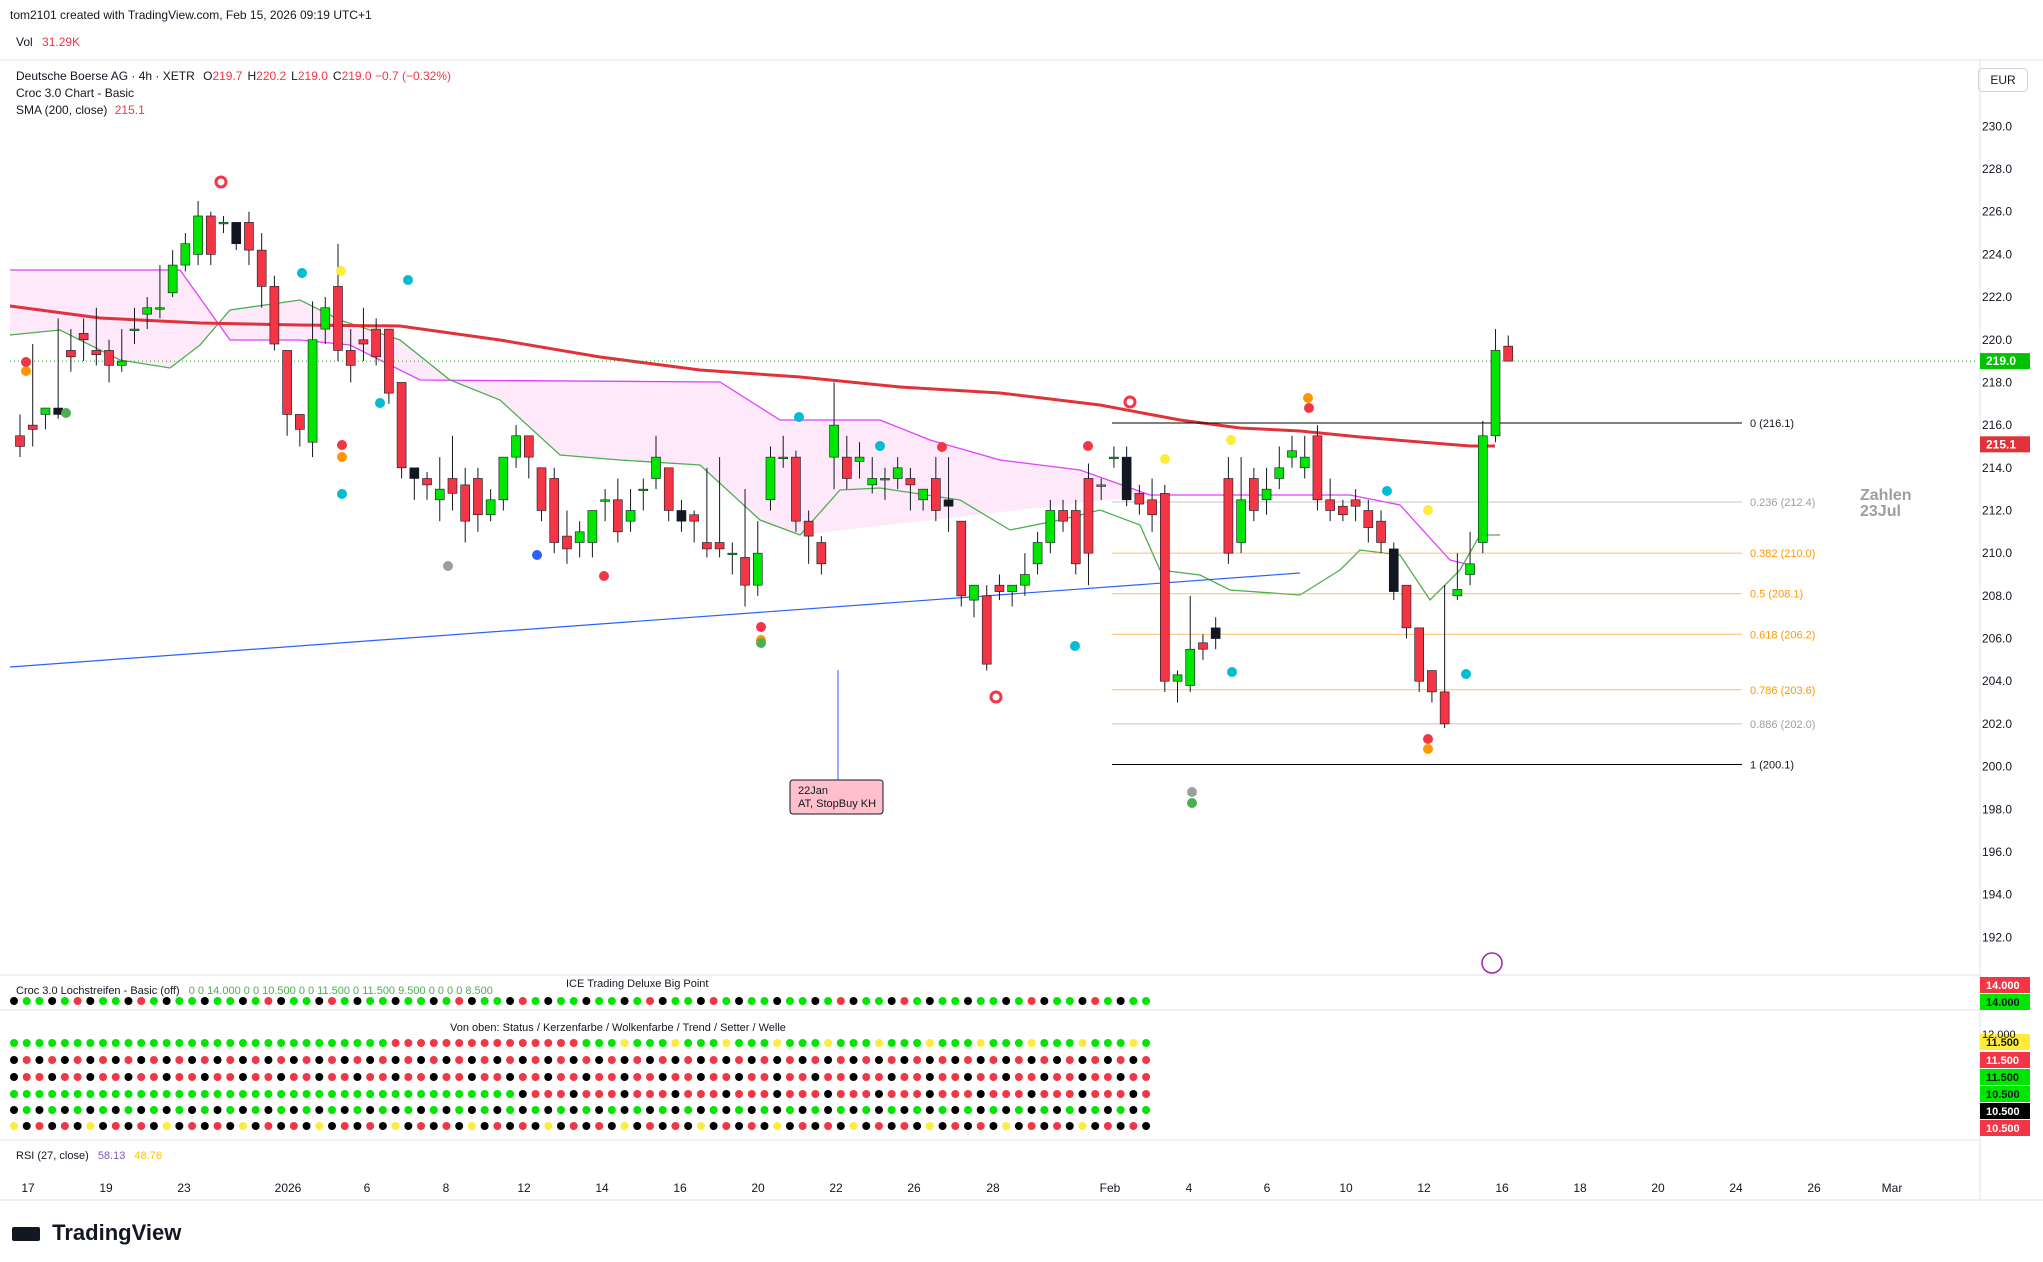 Image resolution: width=2043 pixels, height=1262 pixels. Describe the element at coordinates (2003, 80) in the screenshot. I see `currency-button: EUR` at that location.